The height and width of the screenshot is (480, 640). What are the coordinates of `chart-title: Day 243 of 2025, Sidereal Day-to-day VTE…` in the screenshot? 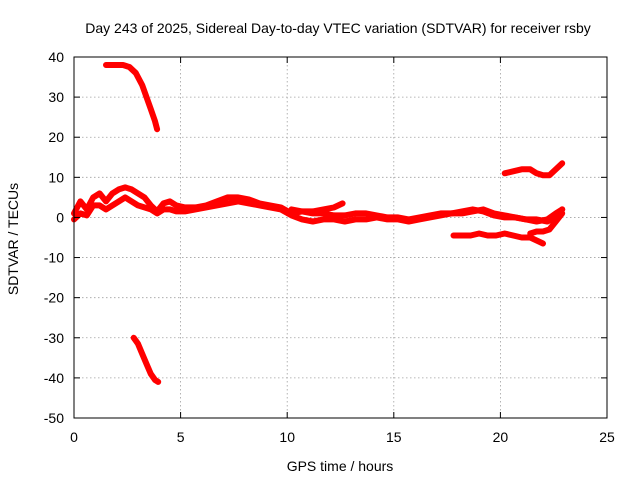 It's located at (338, 28).